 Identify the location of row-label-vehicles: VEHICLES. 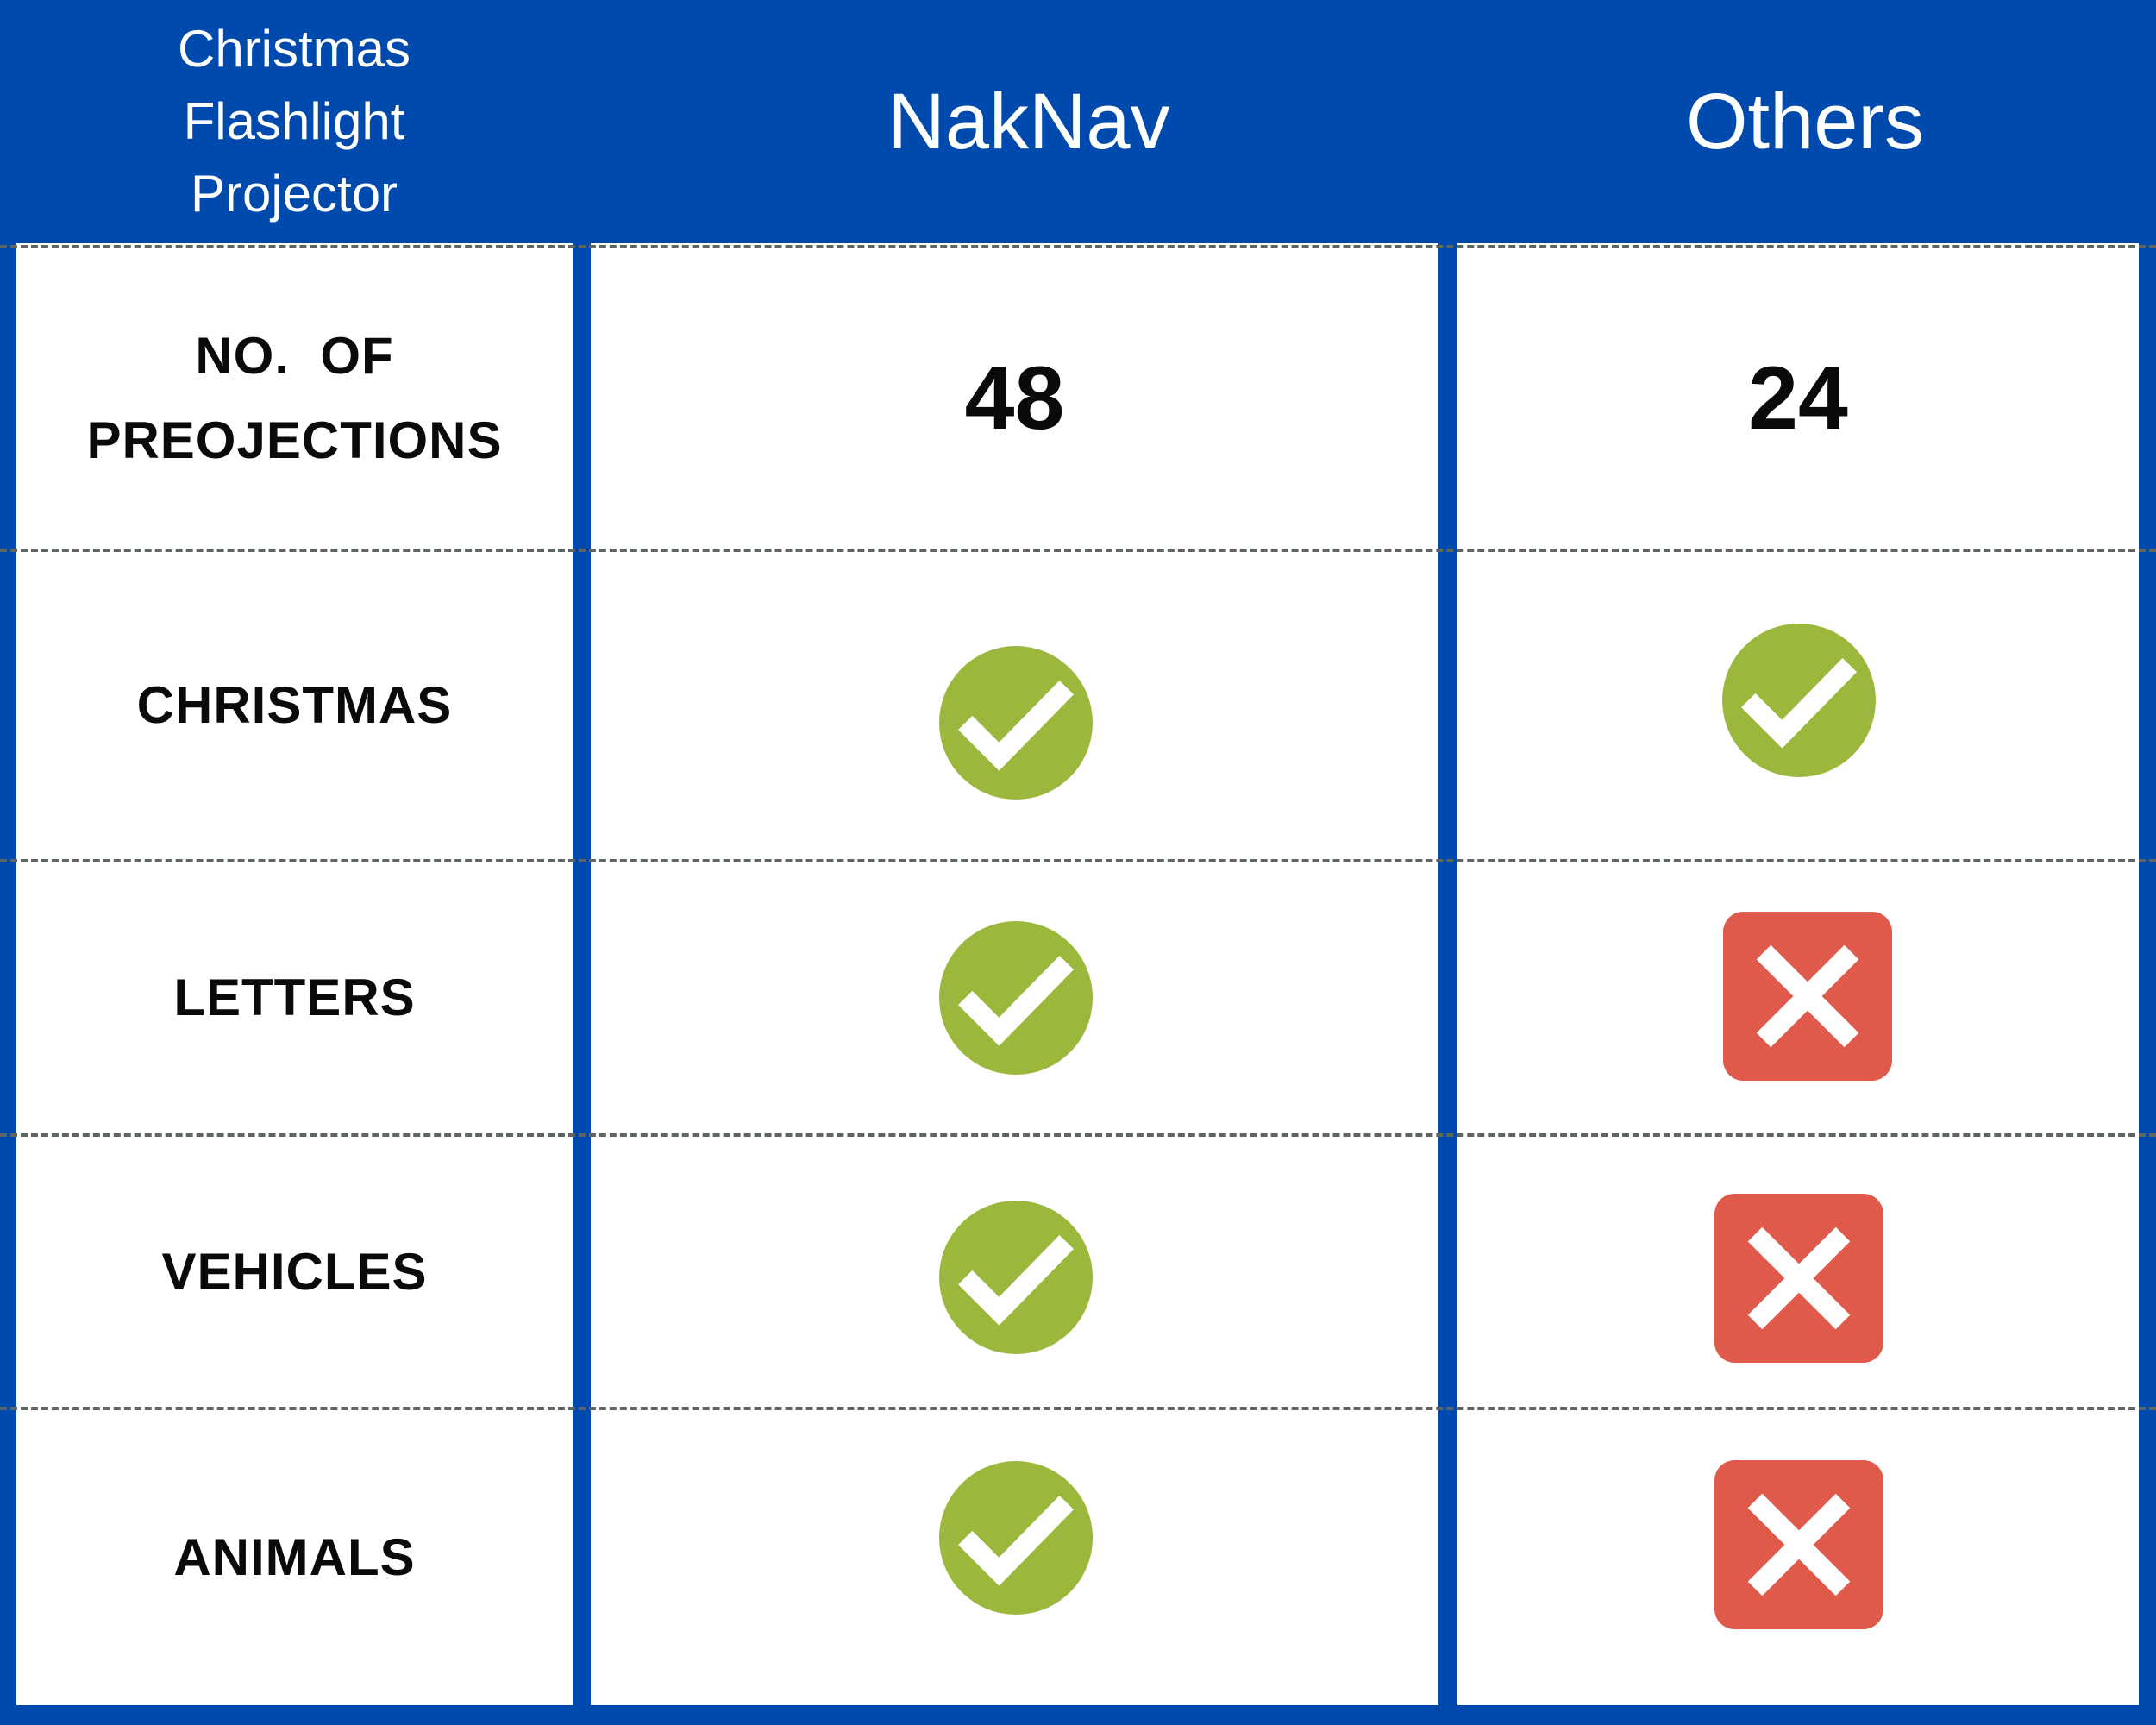
(294, 1272).